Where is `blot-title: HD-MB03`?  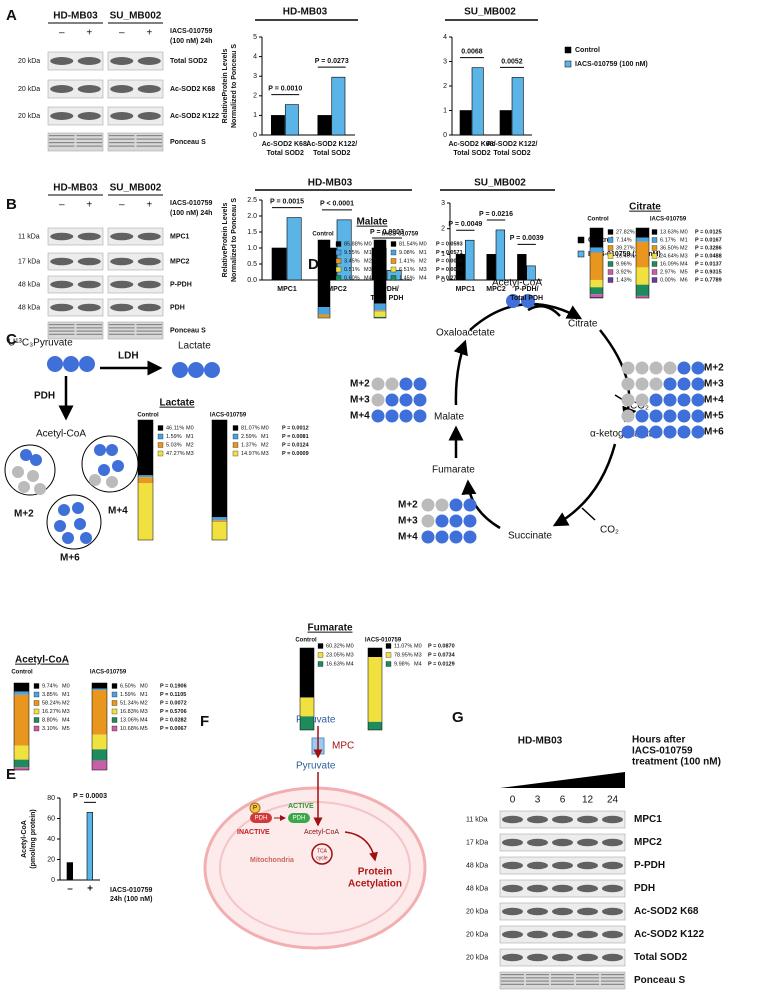
blot-title: HD-MB03 is located at coordinates (540, 741).